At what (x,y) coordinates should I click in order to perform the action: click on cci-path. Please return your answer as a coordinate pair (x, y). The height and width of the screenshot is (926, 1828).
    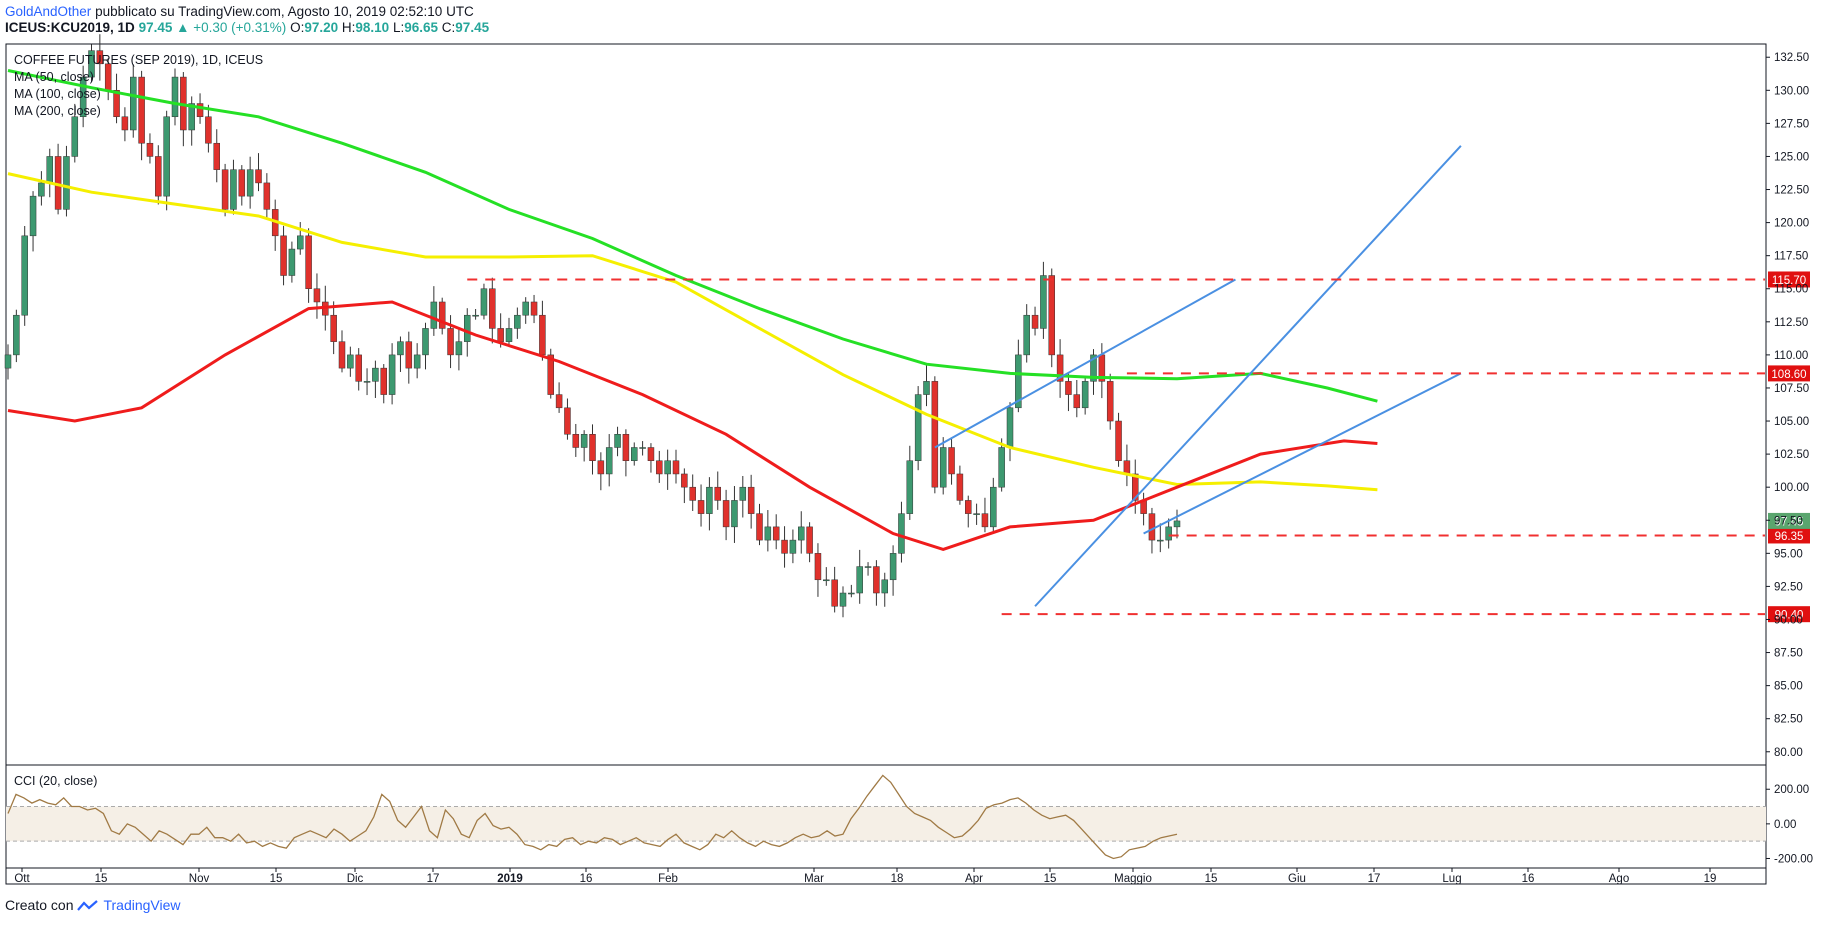
    Looking at the image, I should click on (592, 817).